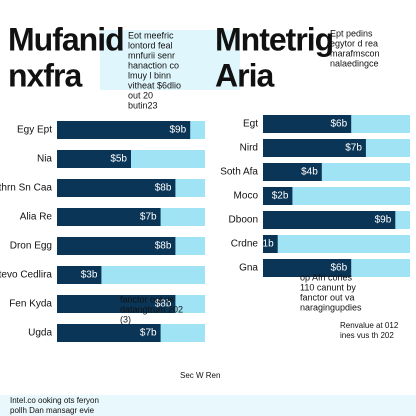  What do you see at coordinates (89, 275) in the screenshot?
I see `value-label: $3b` at bounding box center [89, 275].